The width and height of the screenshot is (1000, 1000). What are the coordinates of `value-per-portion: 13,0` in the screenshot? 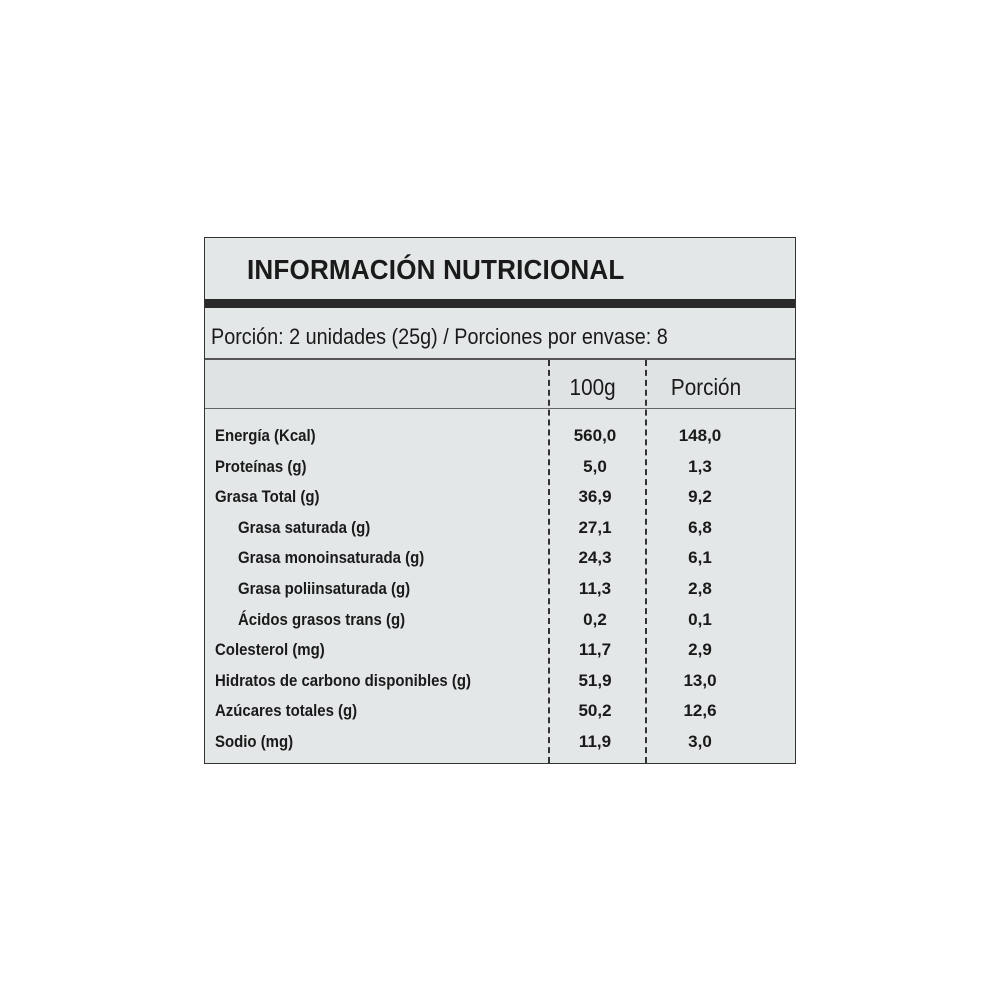 It's located at (700, 680).